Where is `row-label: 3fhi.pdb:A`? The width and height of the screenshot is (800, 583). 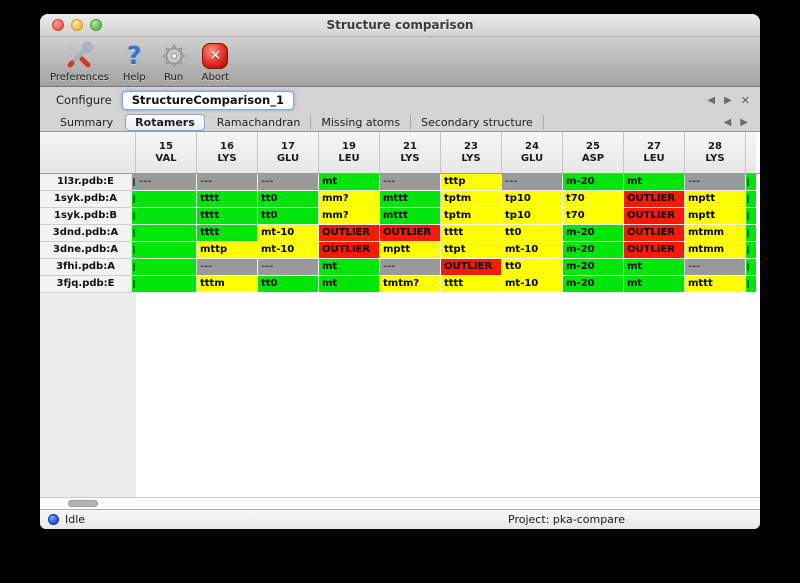
row-label: 3fhi.pdb:A is located at coordinates (86, 267).